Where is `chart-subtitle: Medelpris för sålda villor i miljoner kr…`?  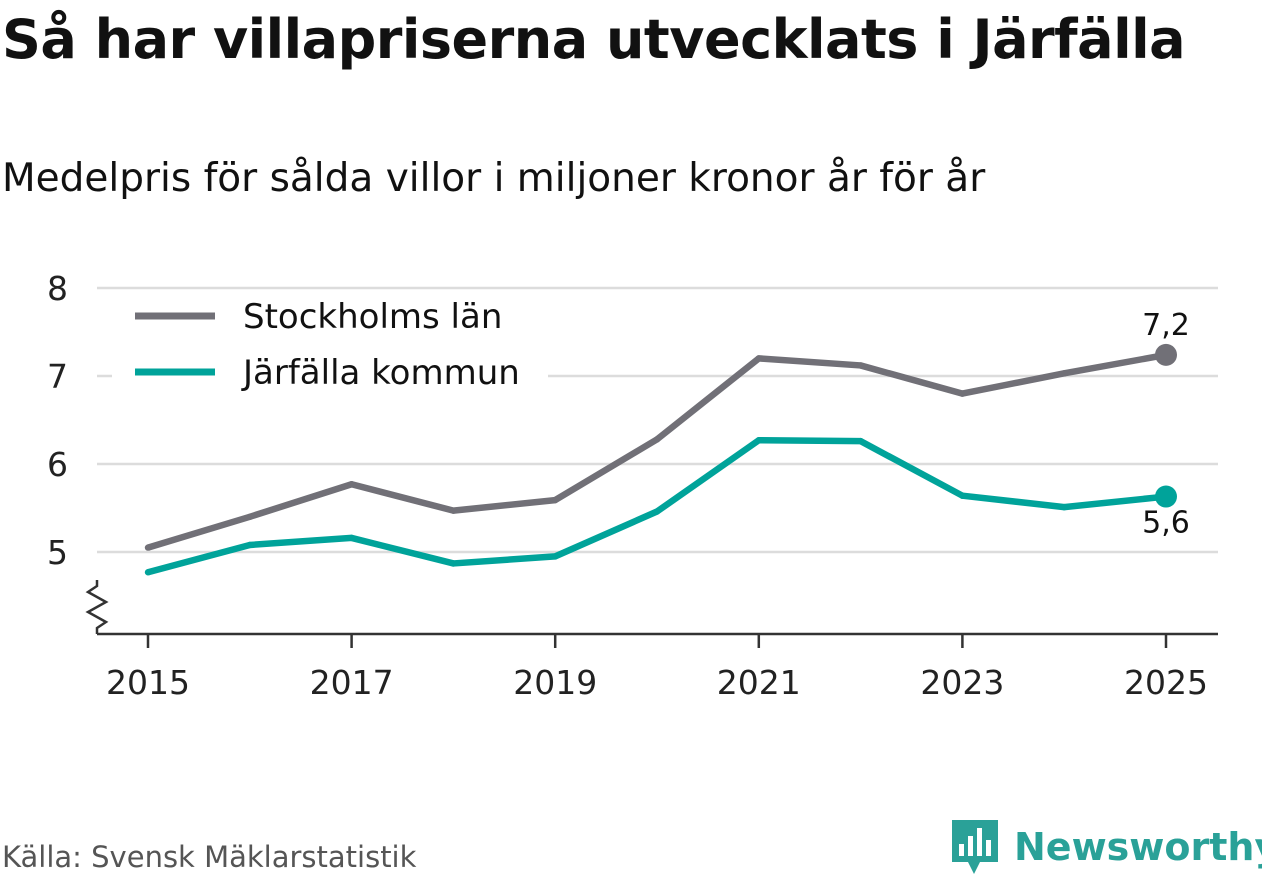
chart-subtitle: Medelpris för sålda villor i miljoner kr… is located at coordinates (494, 178).